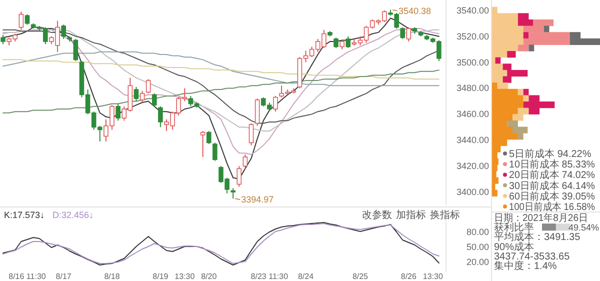 This screenshot has width=600, height=281. I want to click on legend-label: 10日前成本 85.33%, so click(553, 164).